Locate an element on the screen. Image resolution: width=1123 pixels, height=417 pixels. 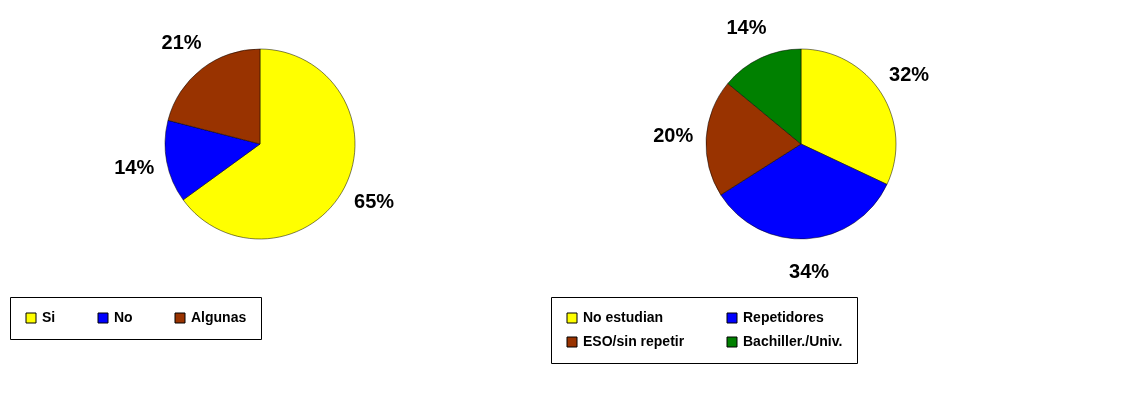
legend-label: Algunas is located at coordinates (219, 317).